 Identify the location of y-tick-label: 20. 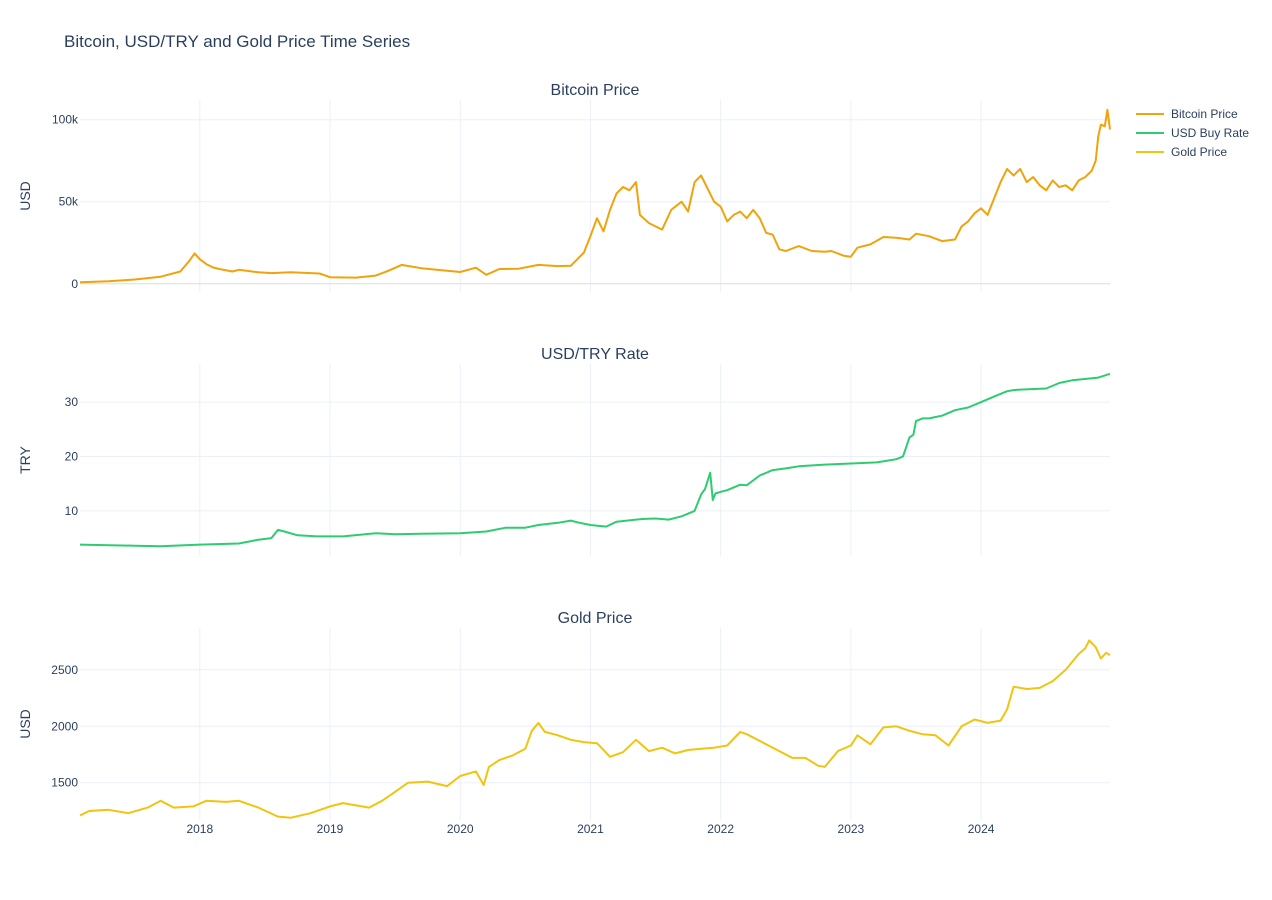
(72, 456).